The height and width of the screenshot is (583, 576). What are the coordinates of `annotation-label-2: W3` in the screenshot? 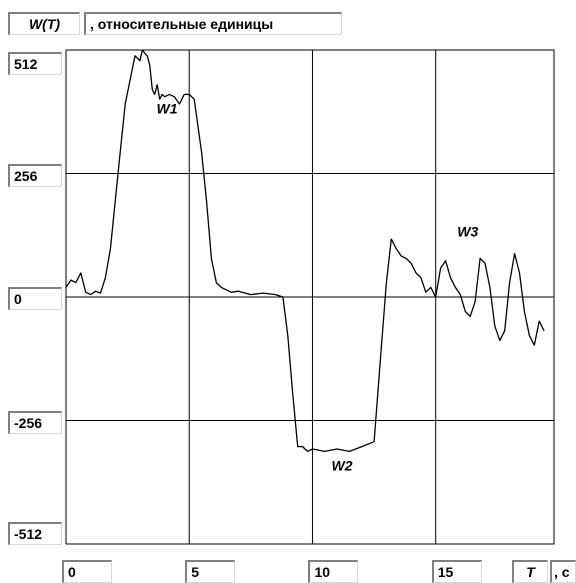 It's located at (467, 232).